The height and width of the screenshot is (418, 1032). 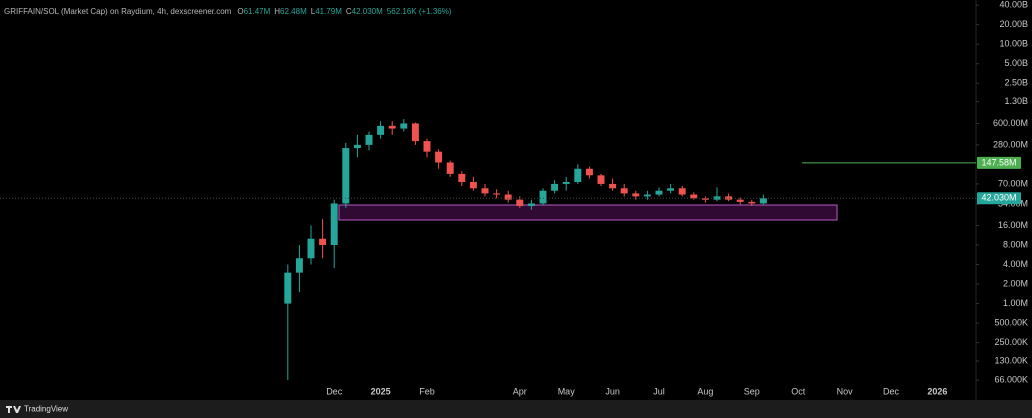 What do you see at coordinates (1011, 380) in the screenshot?
I see `y-tick-label: 66.000K` at bounding box center [1011, 380].